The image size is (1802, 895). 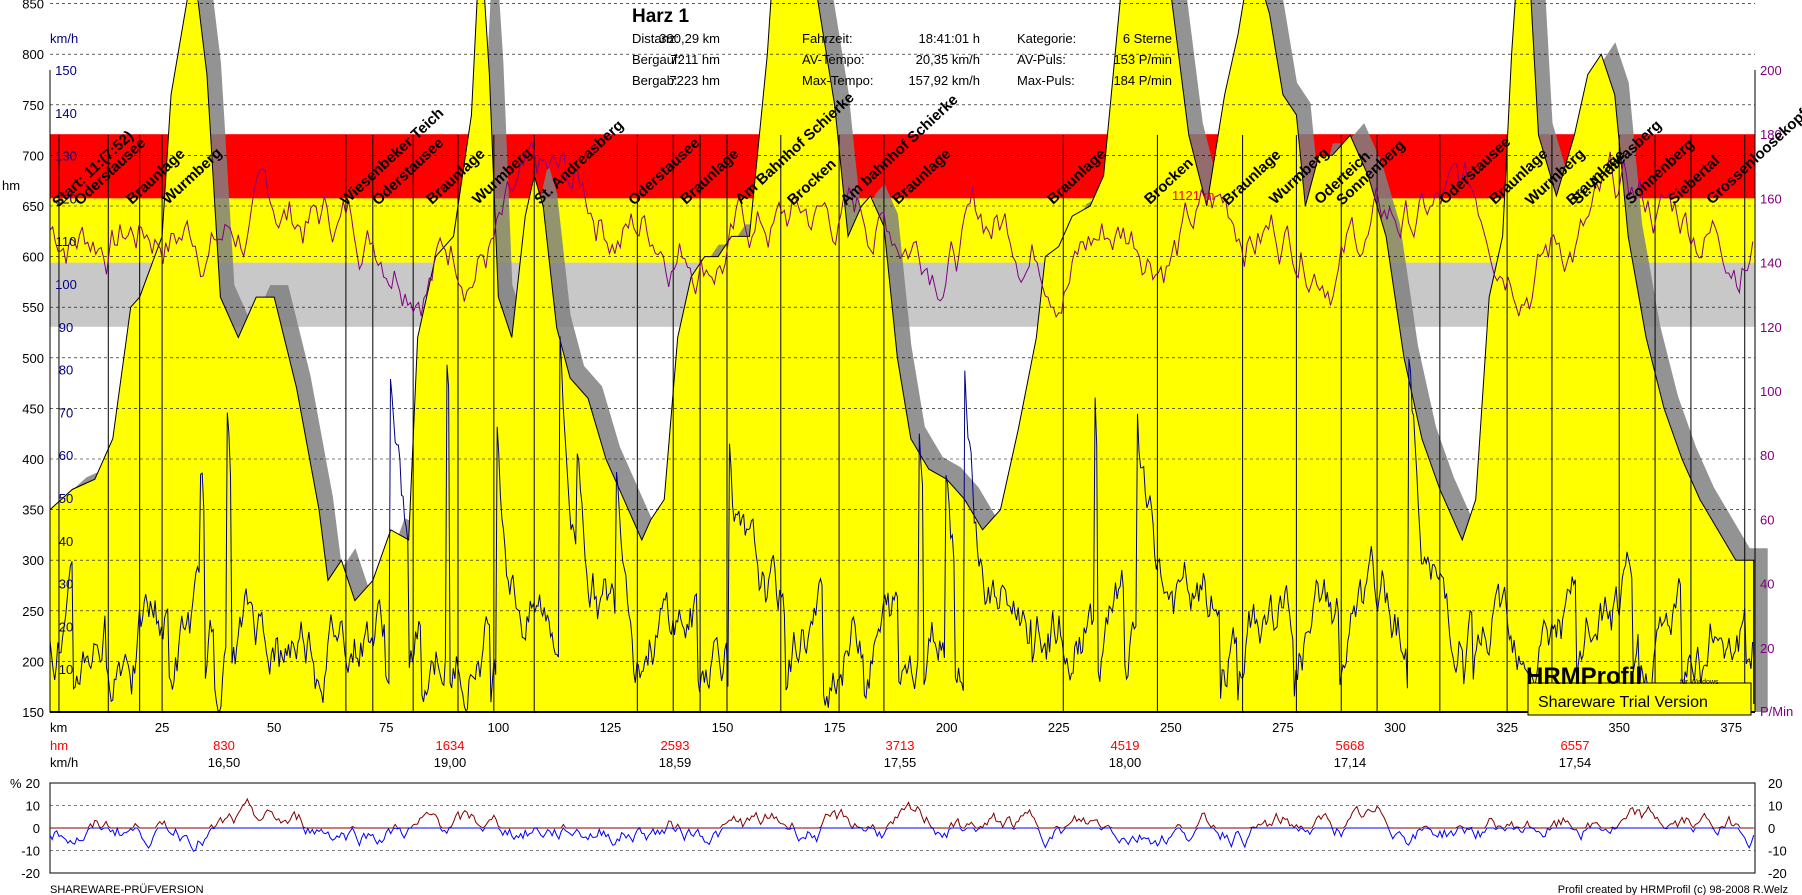 What do you see at coordinates (1046, 80) in the screenshot?
I see `stat-label: Max-Puls:` at bounding box center [1046, 80].